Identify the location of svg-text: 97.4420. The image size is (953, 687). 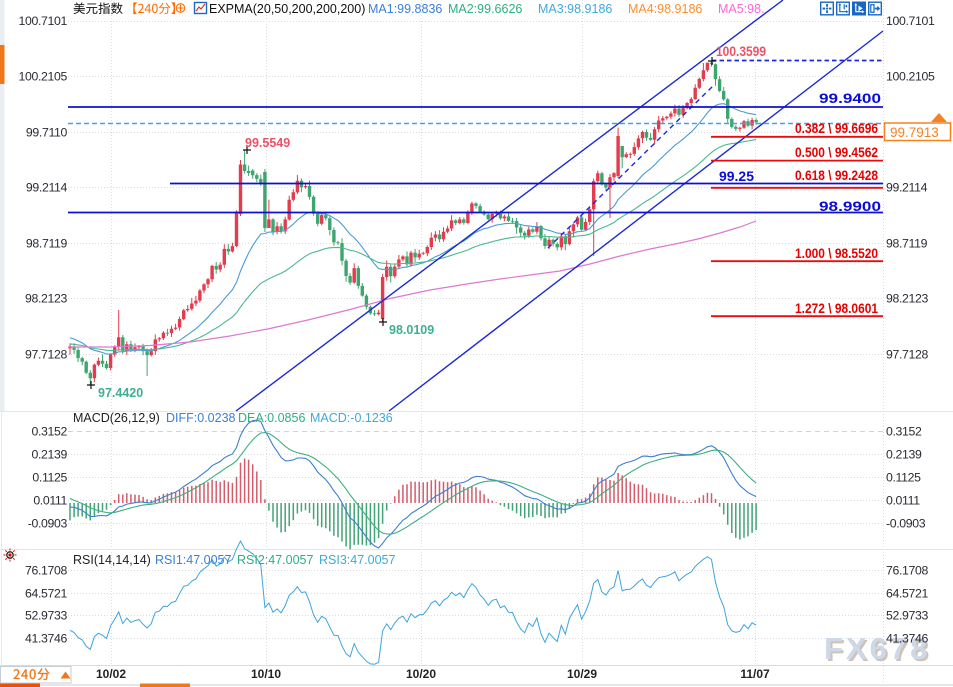
(120, 393).